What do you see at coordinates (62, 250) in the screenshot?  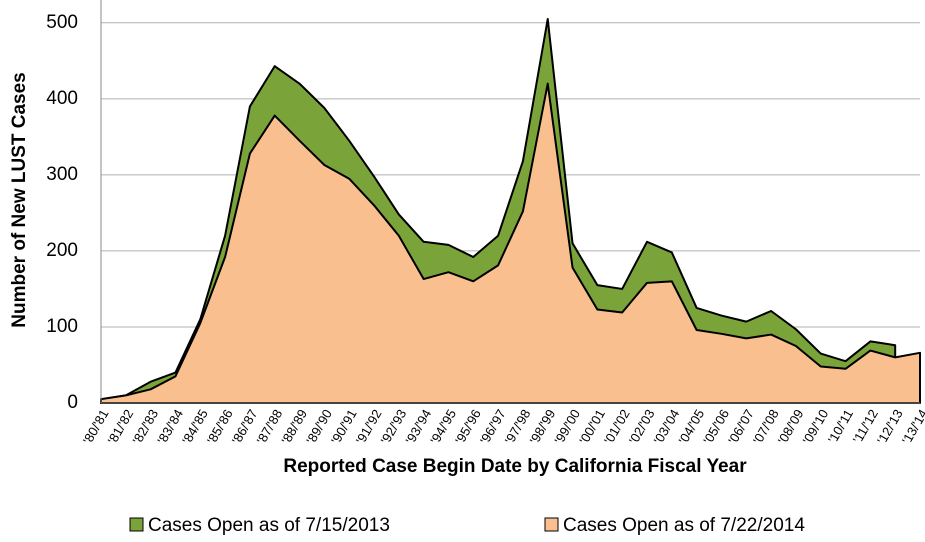 I see `y-tick-label: 200` at bounding box center [62, 250].